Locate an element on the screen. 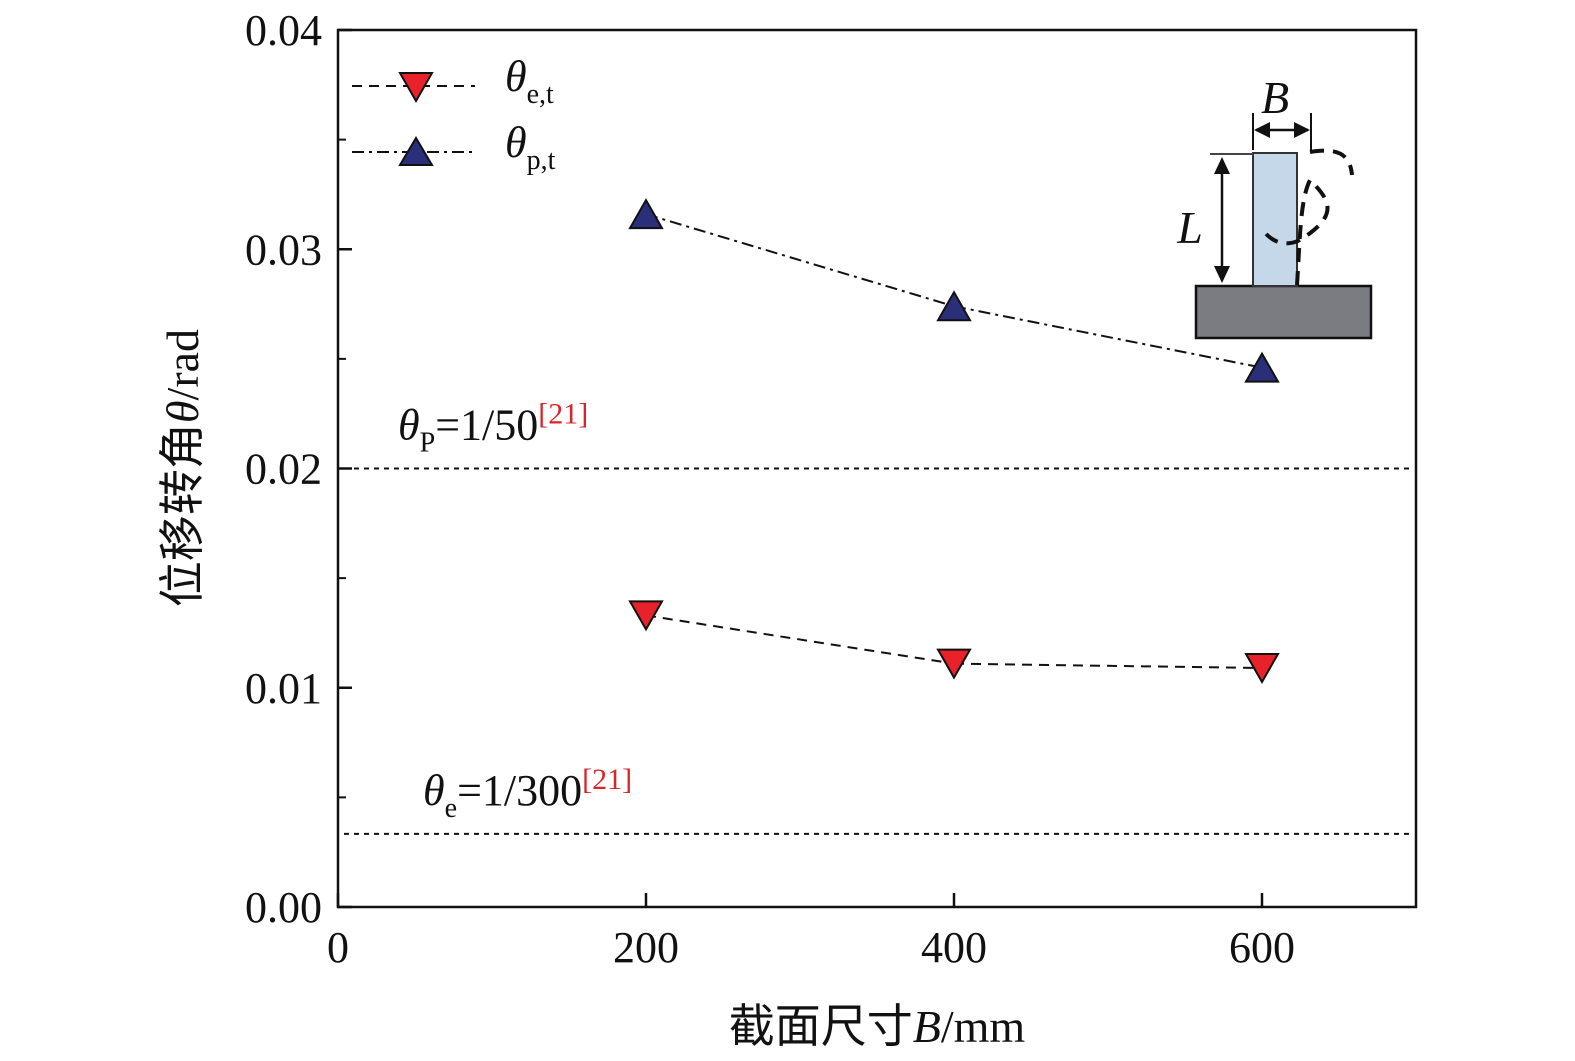  legend-label-p-t-sub: p,t is located at coordinates (541, 160).